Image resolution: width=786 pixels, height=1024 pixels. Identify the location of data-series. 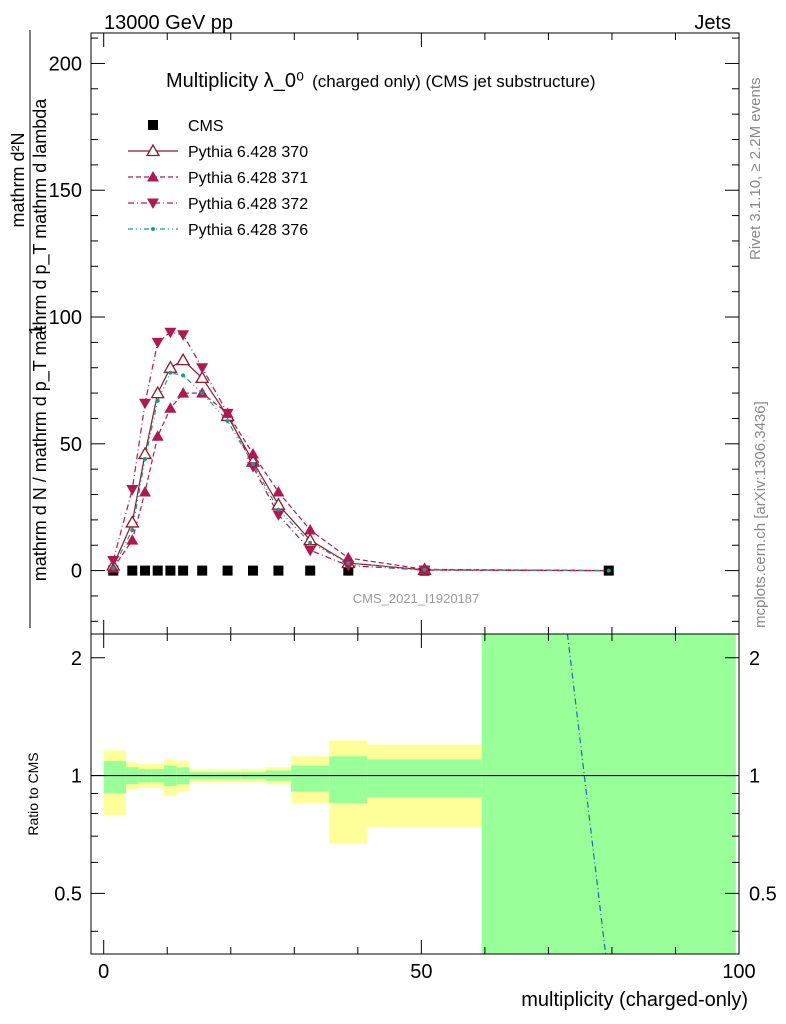
(360, 451).